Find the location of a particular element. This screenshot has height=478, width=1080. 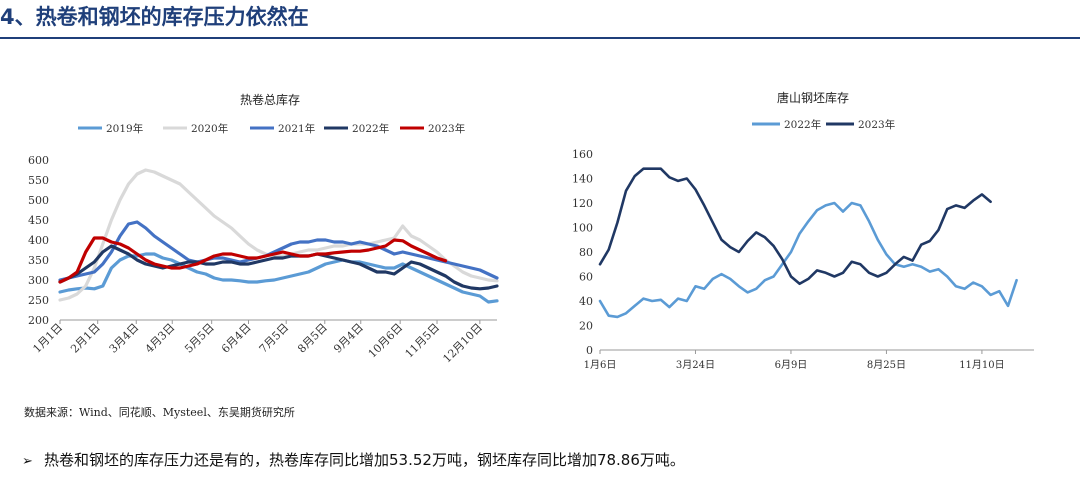

legend-label-2019年: 2019年 is located at coordinates (124, 128).